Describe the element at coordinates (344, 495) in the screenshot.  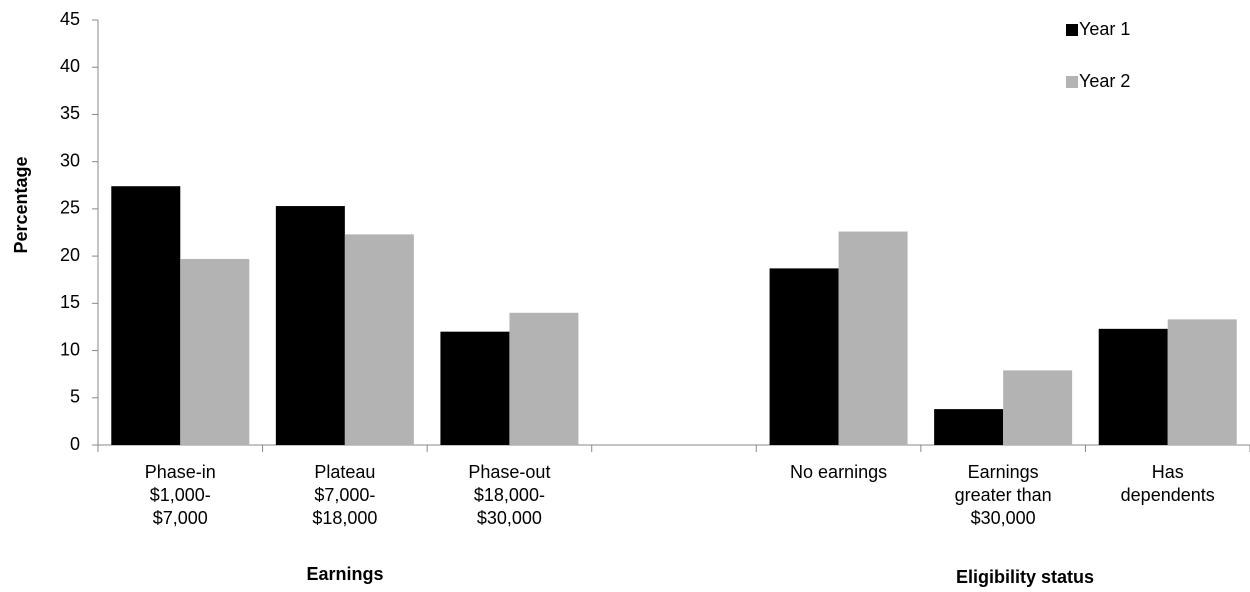
I see `x-tick-label: Plateau $7,000-$18,000` at that location.